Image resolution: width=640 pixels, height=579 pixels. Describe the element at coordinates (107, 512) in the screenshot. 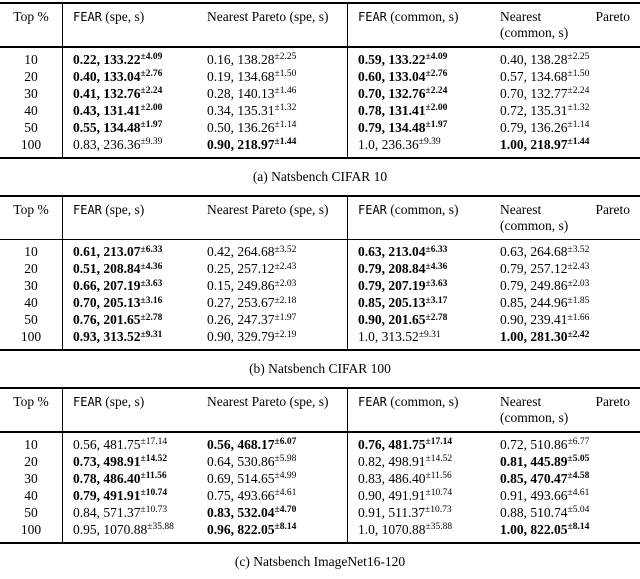

I see `cell-value: 0.84, 571.37` at that location.